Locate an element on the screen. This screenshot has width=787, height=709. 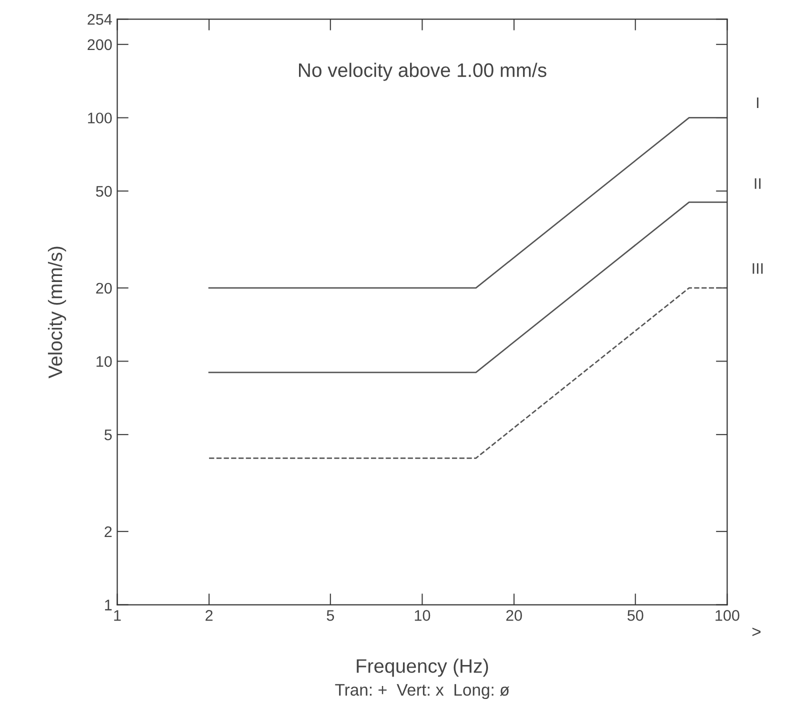
y-tick-label: 50 is located at coordinates (104, 191).